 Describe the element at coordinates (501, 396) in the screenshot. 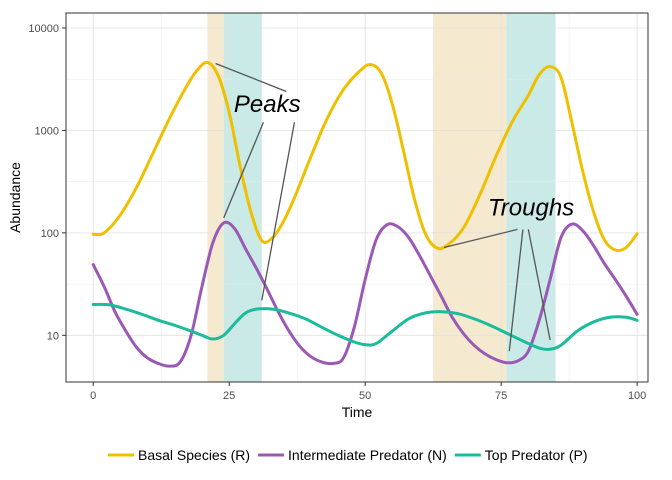

I see `x-tick-label: 75` at that location.